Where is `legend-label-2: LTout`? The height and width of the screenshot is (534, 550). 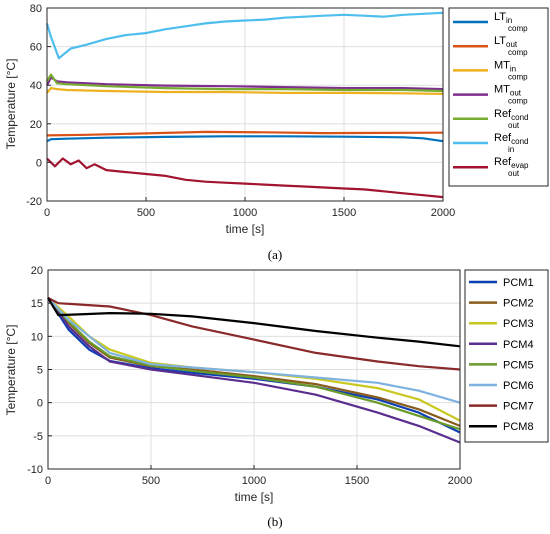
legend-label-2: LTout is located at coordinates (506, 42).